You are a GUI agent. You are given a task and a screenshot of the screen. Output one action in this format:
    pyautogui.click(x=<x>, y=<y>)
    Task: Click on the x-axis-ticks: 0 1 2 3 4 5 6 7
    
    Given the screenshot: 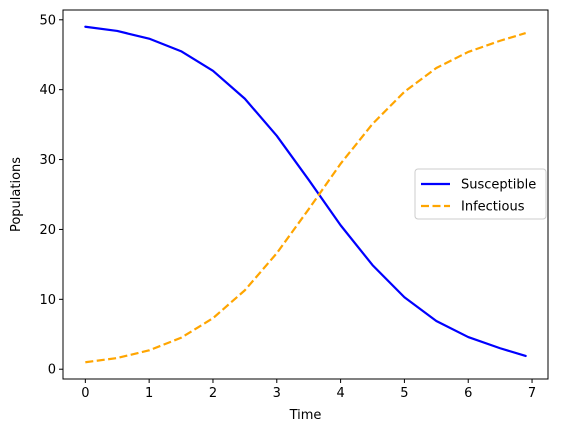 What is the action you would take?
    pyautogui.click(x=308, y=390)
    